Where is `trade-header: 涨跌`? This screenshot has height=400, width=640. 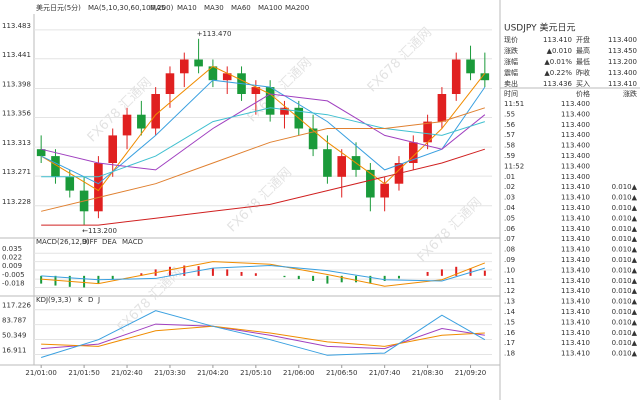 trade-header: 涨跌 is located at coordinates (630, 93).